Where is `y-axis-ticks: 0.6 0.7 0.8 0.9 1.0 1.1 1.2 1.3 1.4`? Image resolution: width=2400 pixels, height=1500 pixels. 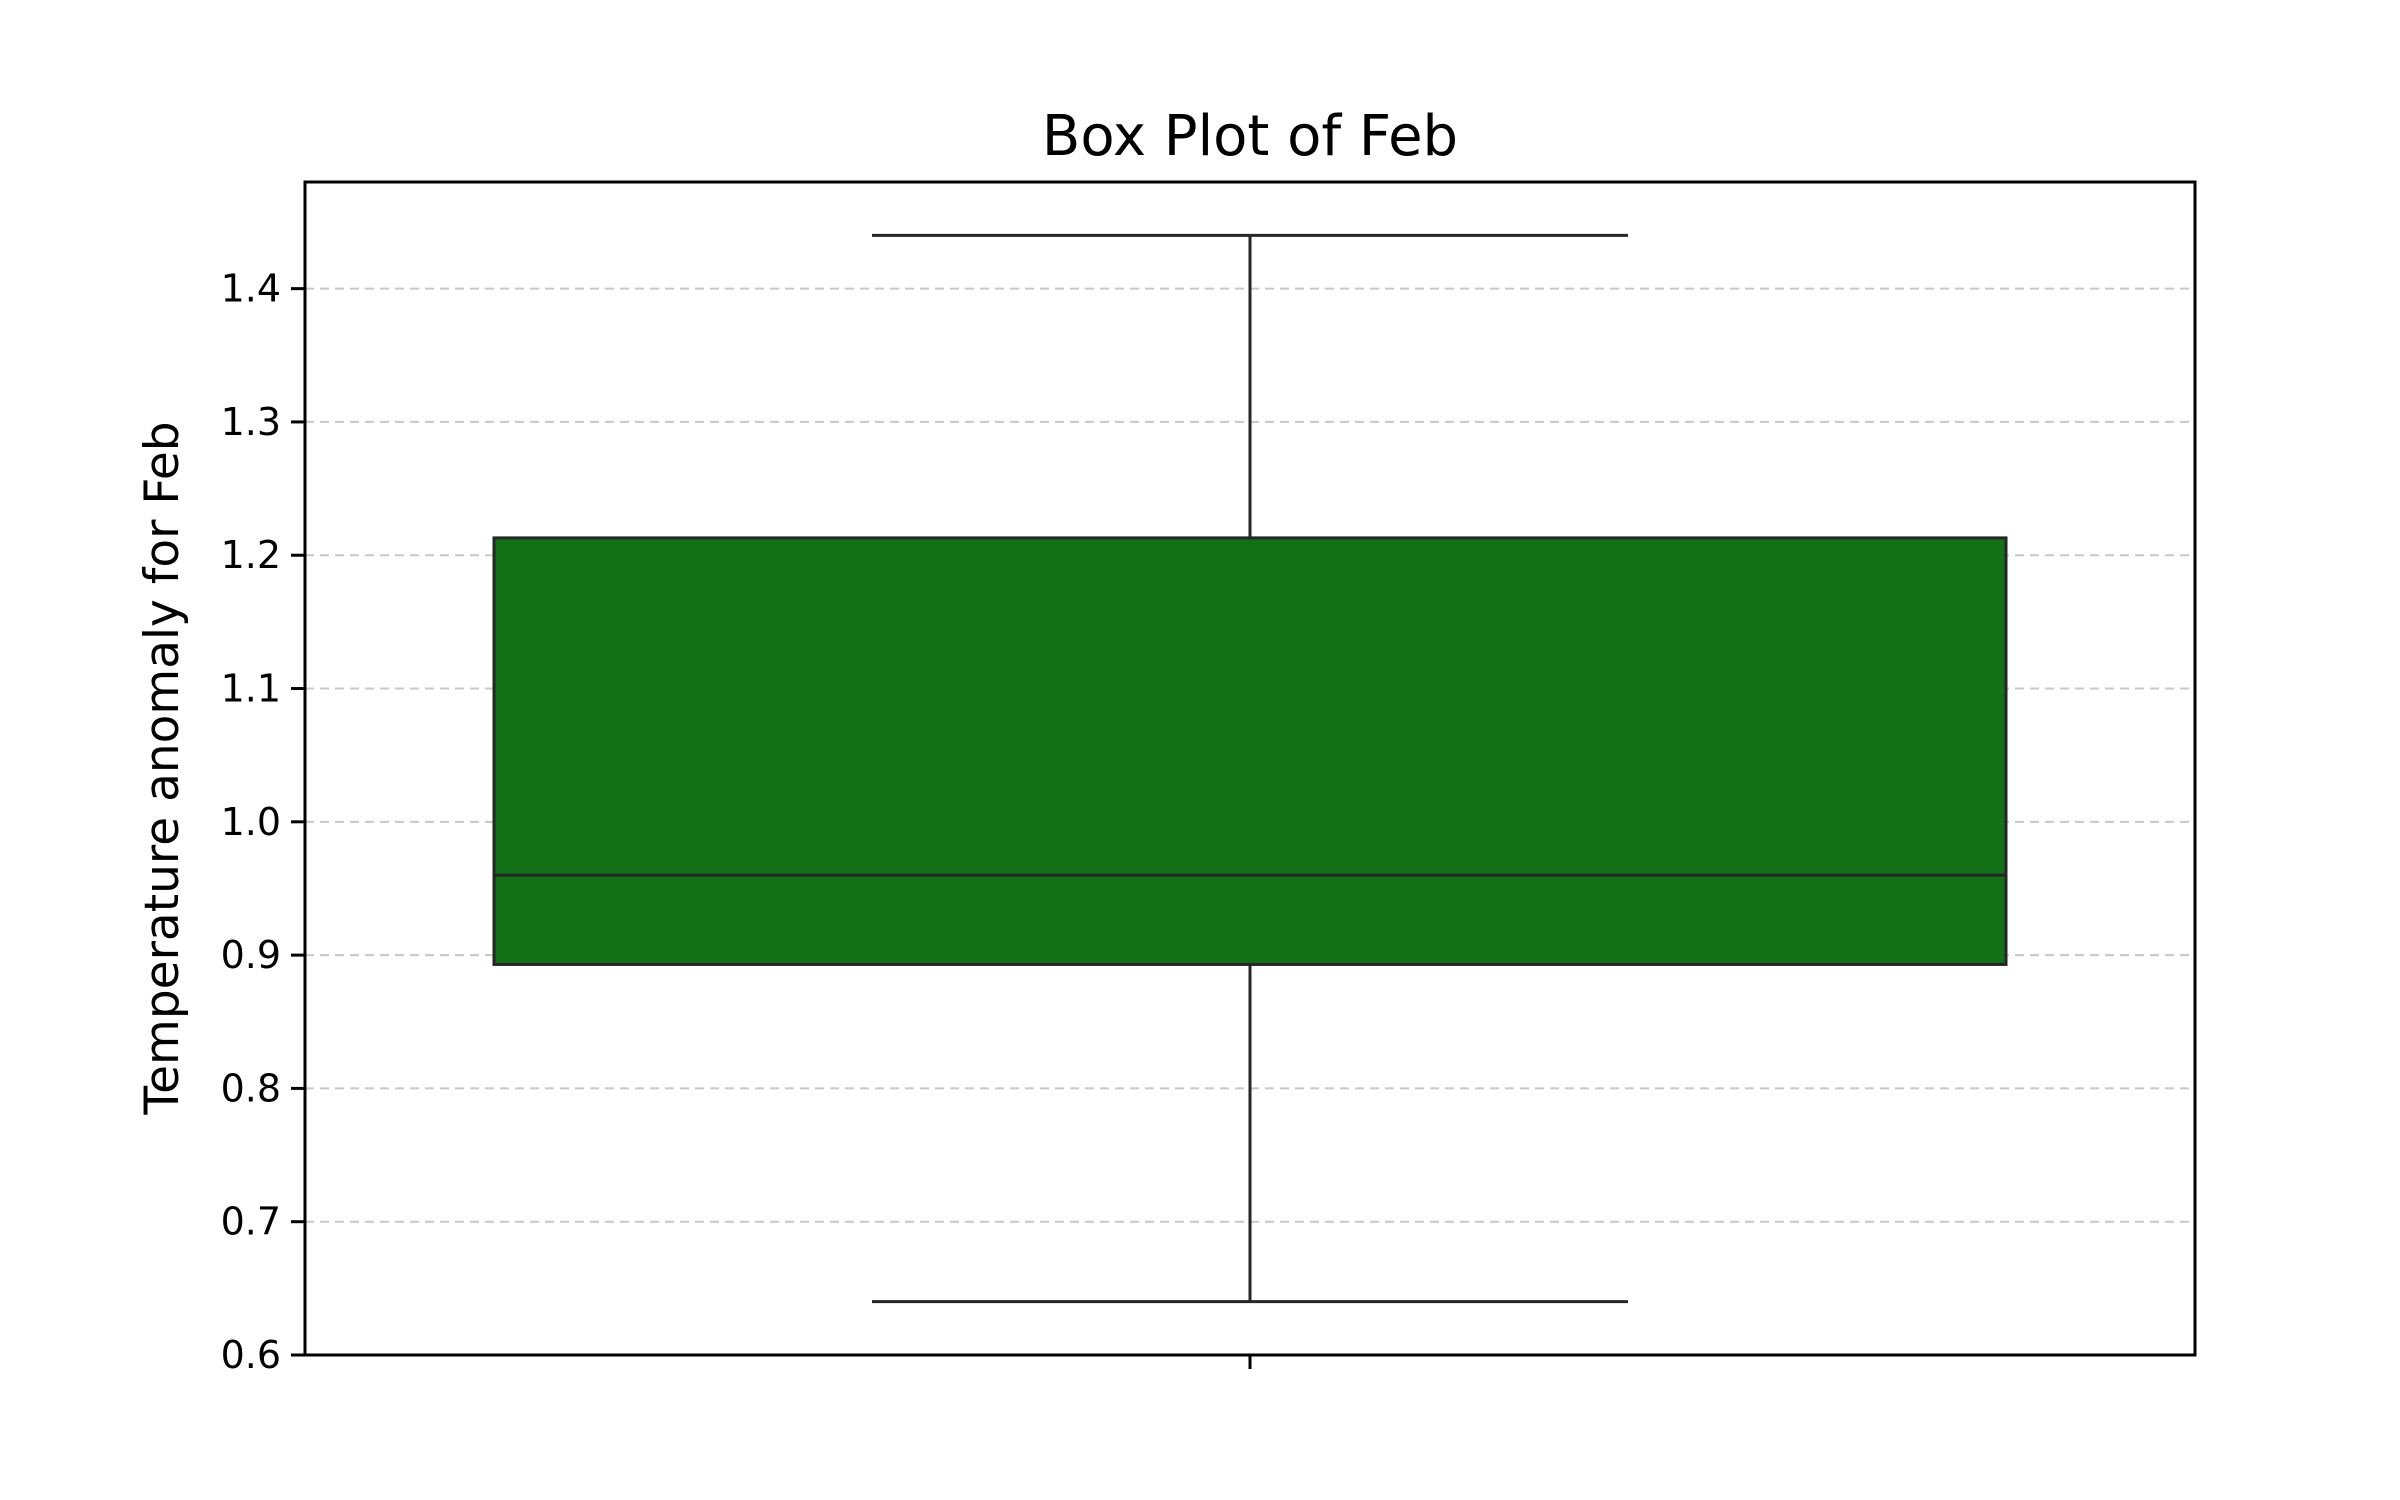
y-axis-ticks: 0.6 0.7 0.8 0.9 1.0 1.1 1.2 1.3 1.4 is located at coordinates (263, 822).